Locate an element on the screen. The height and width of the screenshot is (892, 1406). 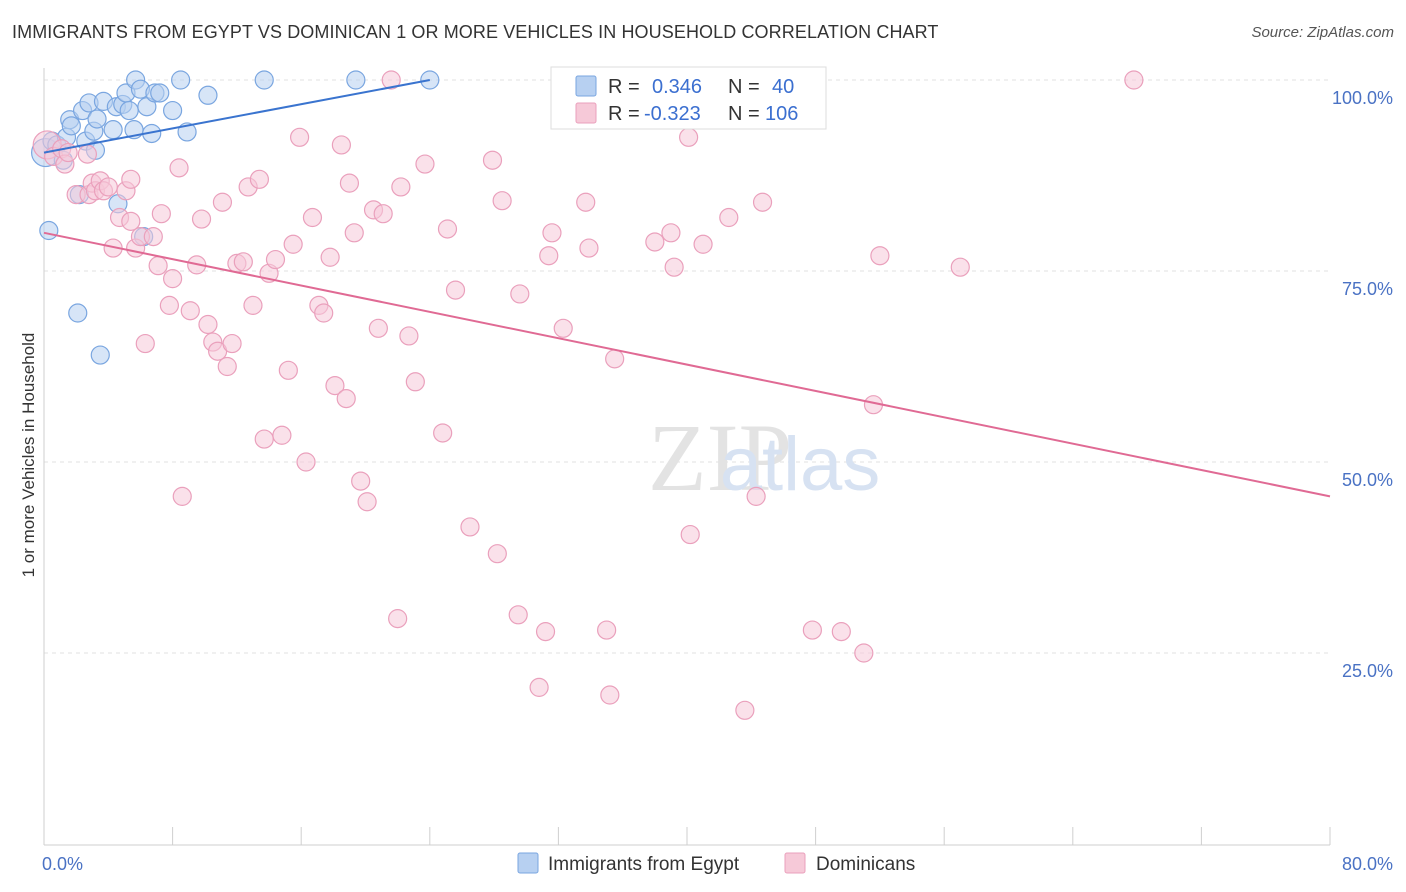
x-tick-label: 80.0% is located at coordinates (1367, 864).